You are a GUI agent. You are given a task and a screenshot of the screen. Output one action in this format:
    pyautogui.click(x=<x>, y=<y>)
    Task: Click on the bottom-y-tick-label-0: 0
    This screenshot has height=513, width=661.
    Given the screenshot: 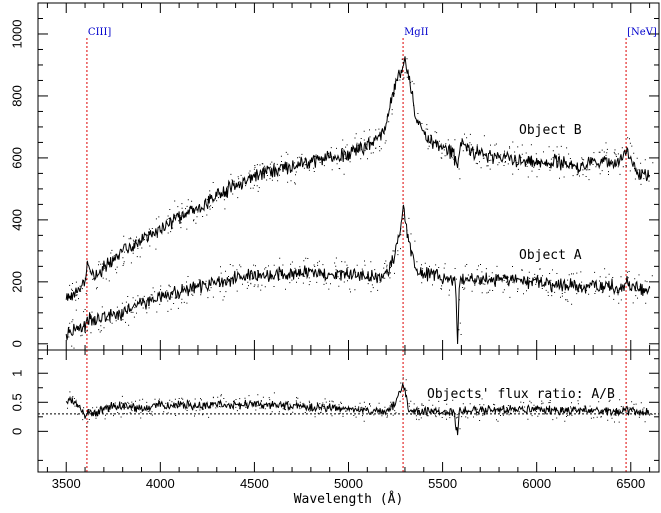 What is the action you would take?
    pyautogui.click(x=16, y=431)
    